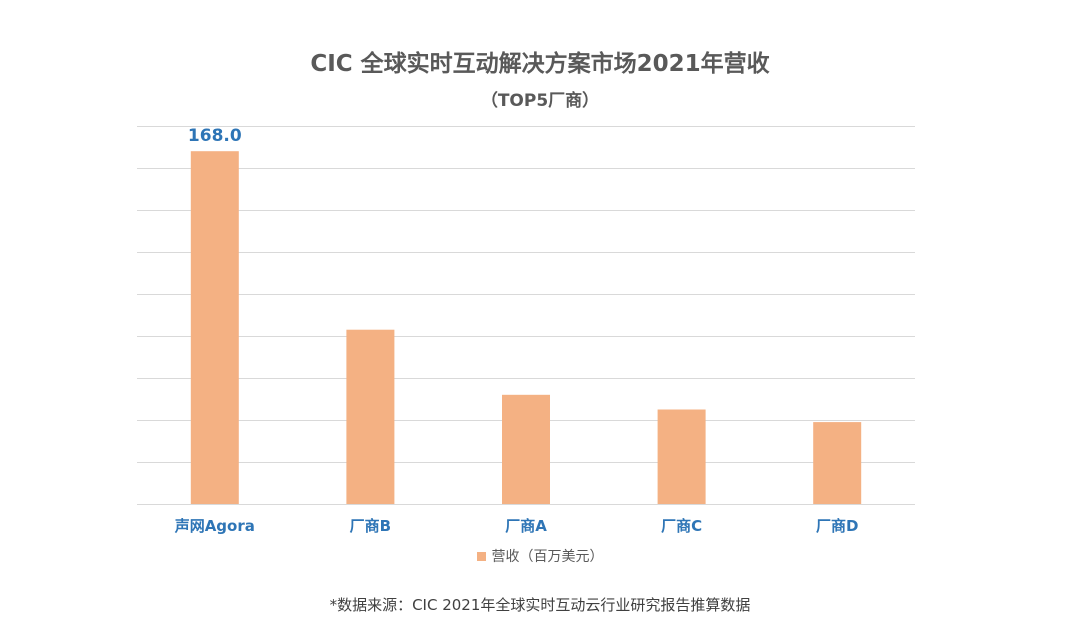 The width and height of the screenshot is (1080, 638). I want to click on legend-label: 营收（百万美元）, so click(547, 557).